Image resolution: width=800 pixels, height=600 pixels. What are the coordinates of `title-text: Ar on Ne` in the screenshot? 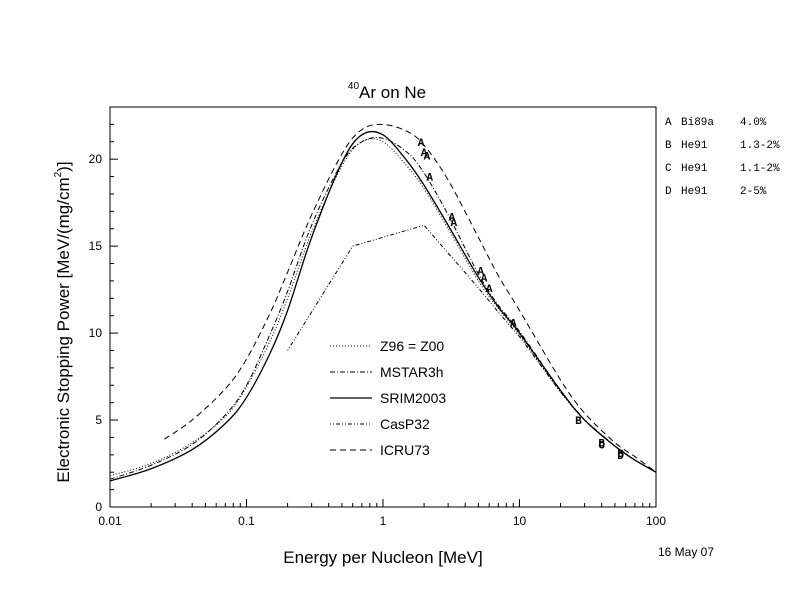 It's located at (392, 92).